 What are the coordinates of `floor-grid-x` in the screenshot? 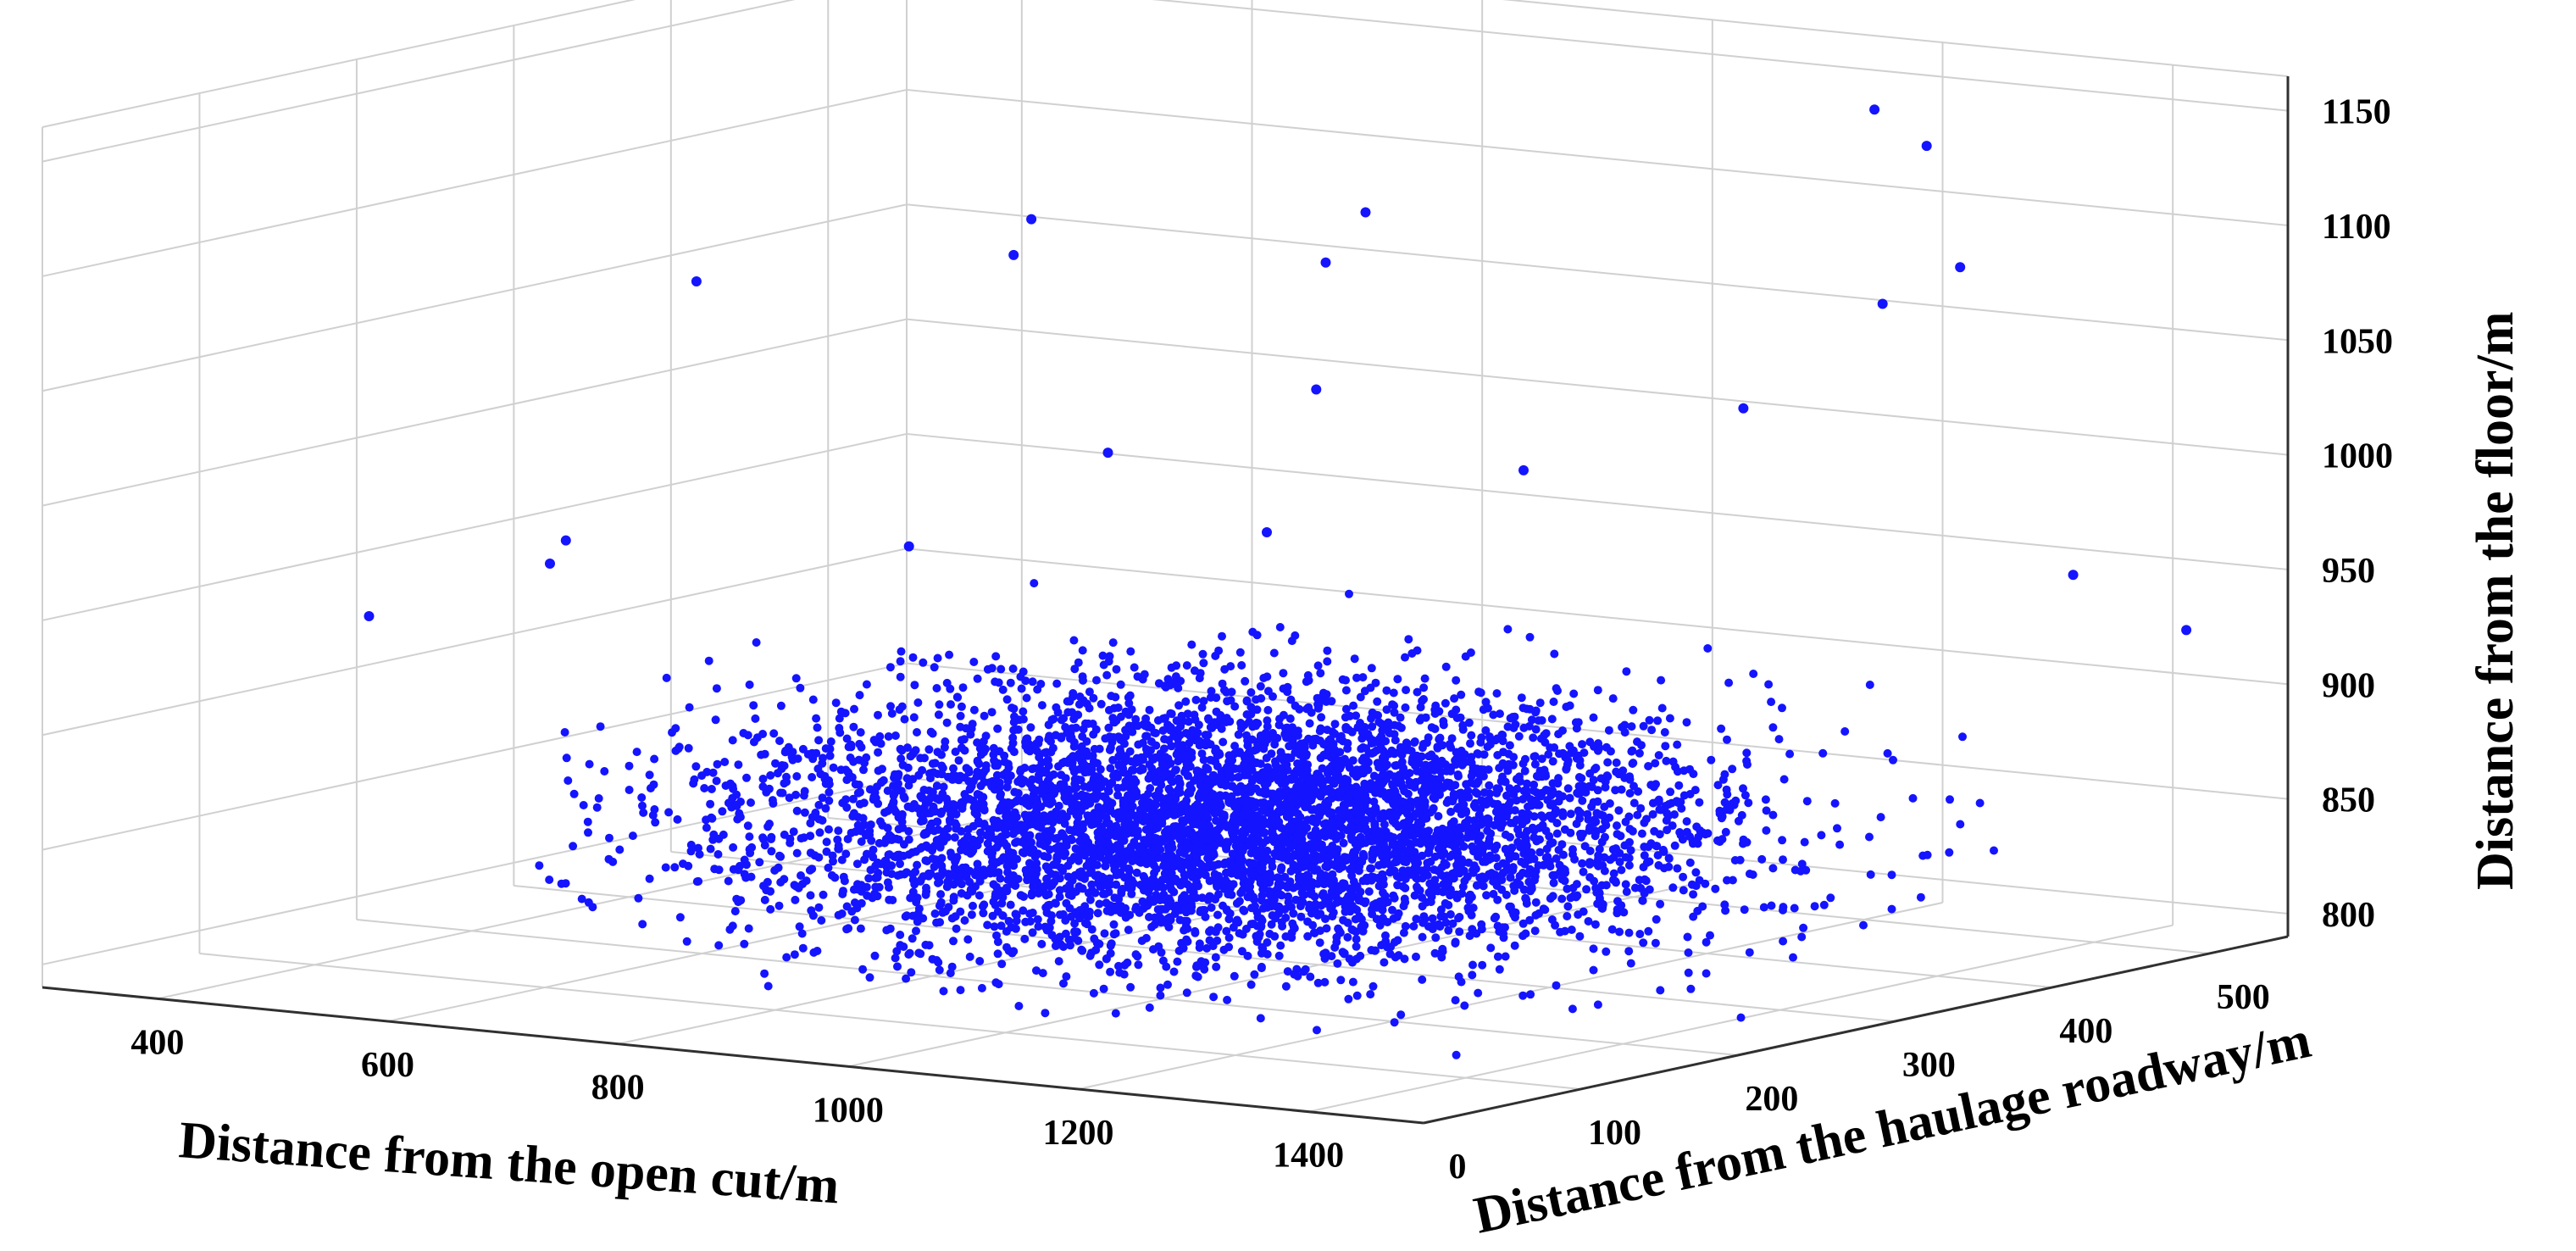 It's located at (1280, 974).